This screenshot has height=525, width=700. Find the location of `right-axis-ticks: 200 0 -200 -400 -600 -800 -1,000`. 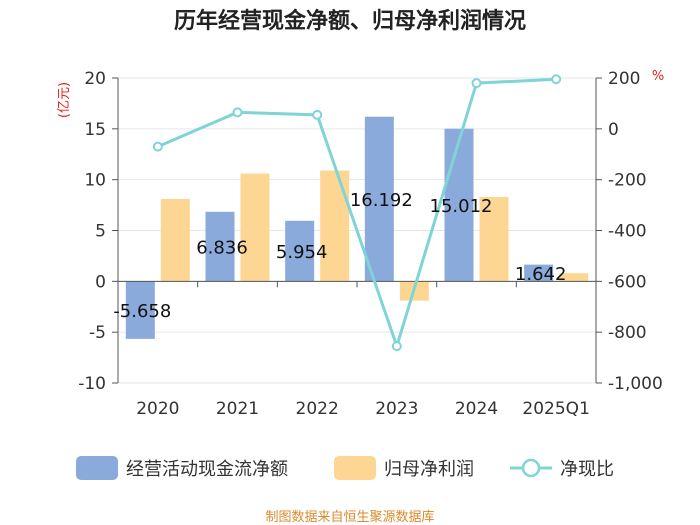

right-axis-ticks: 200 0 -200 -400 -600 -800 -1,000 is located at coordinates (629, 231).